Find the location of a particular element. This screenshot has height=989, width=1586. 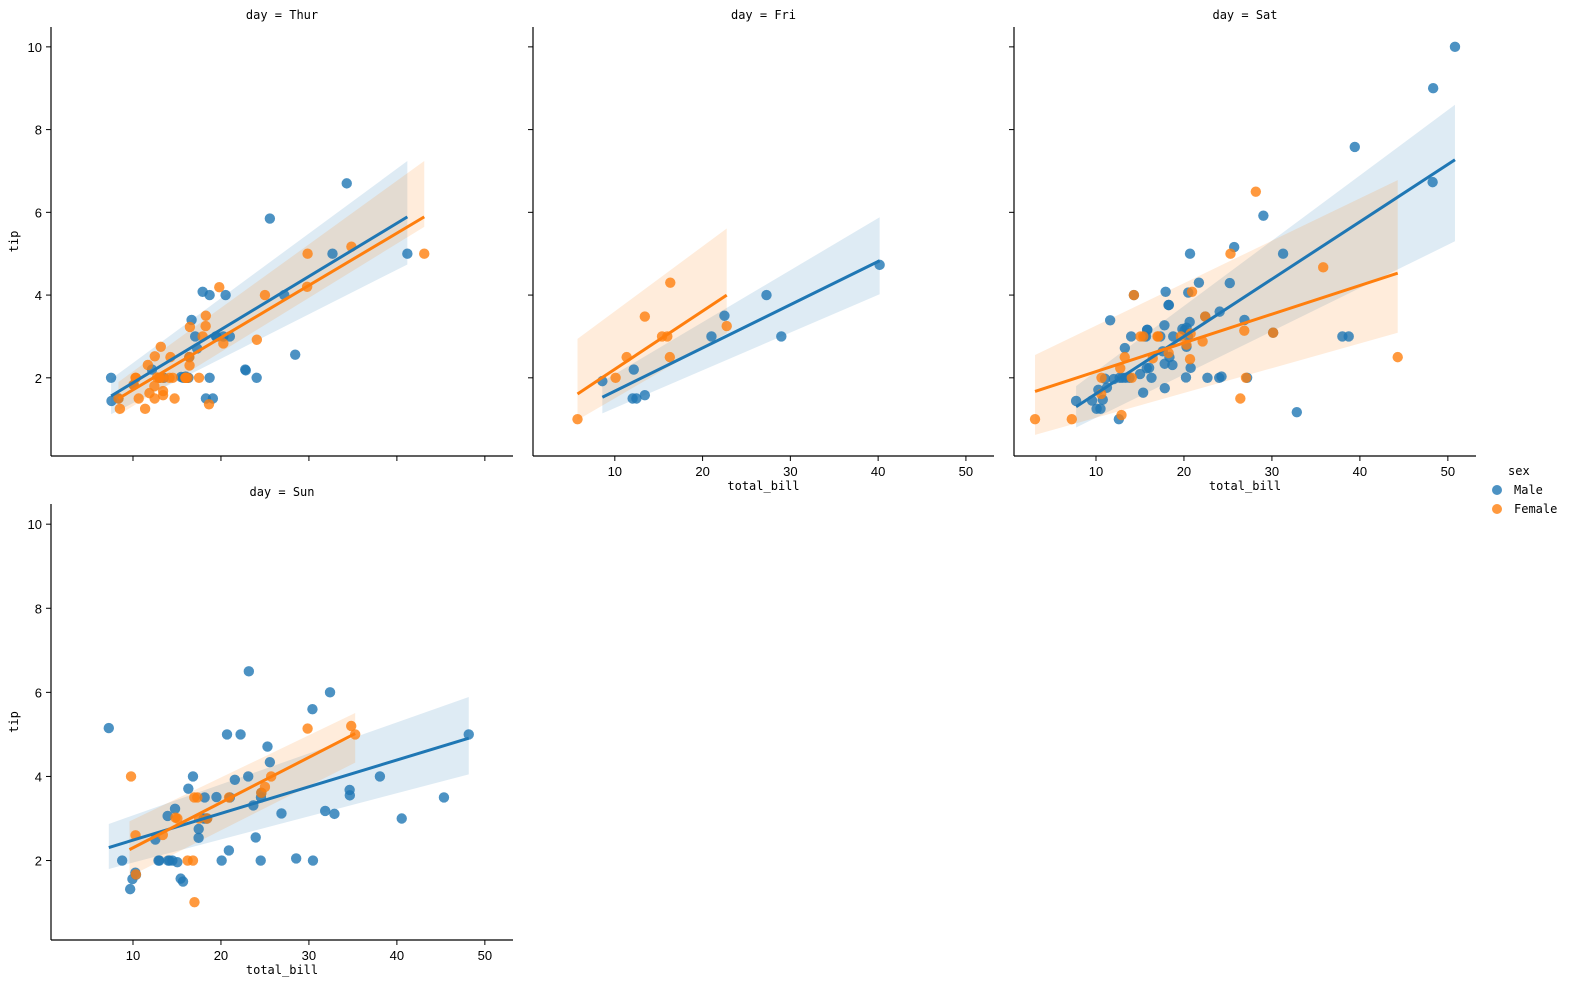

x-tick-label: 30 is located at coordinates (1272, 471).